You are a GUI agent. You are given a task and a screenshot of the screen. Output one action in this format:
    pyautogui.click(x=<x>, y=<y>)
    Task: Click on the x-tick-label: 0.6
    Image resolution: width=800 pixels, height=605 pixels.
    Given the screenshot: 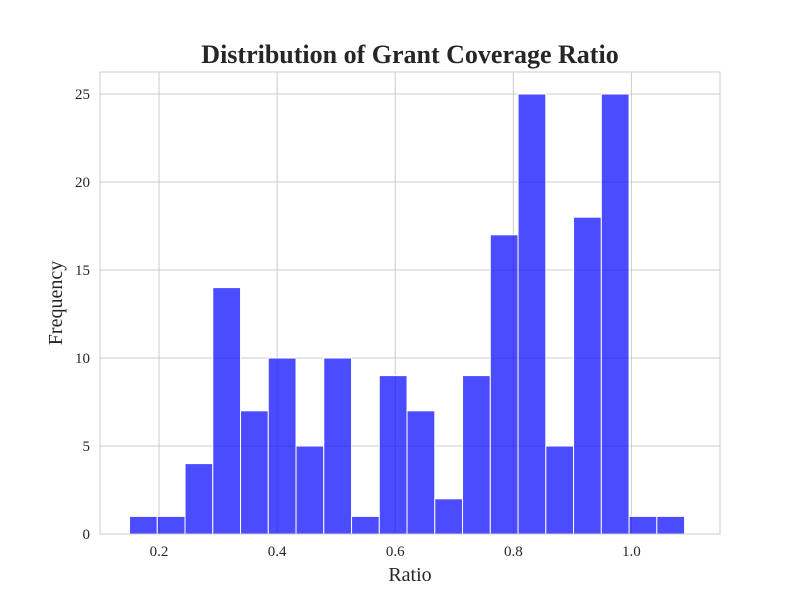 What is the action you would take?
    pyautogui.click(x=395, y=552)
    